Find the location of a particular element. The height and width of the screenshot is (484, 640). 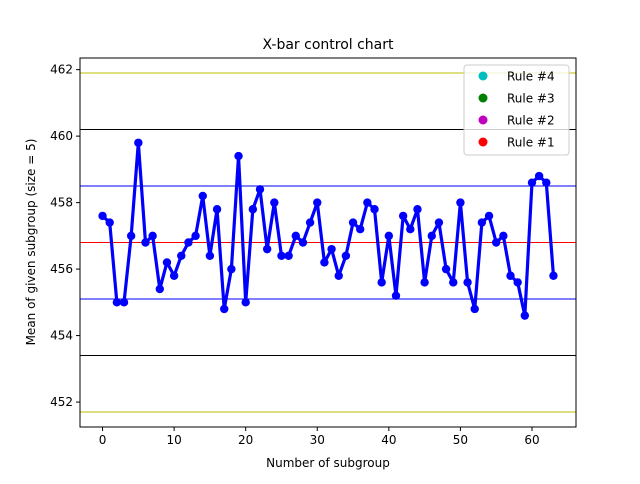

x-tick-label: 30 is located at coordinates (317, 440).